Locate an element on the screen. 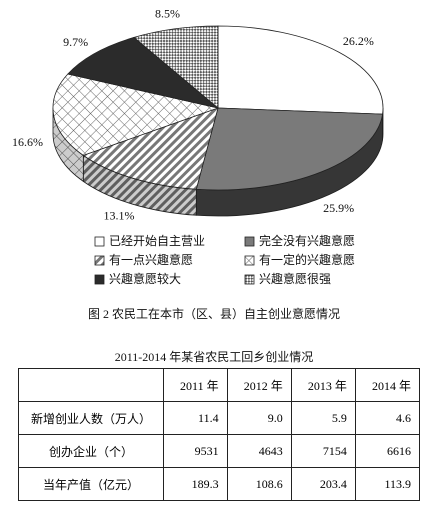 Image resolution: width=428 pixels, height=511 pixels. table-cell: 9531 is located at coordinates (195, 451).